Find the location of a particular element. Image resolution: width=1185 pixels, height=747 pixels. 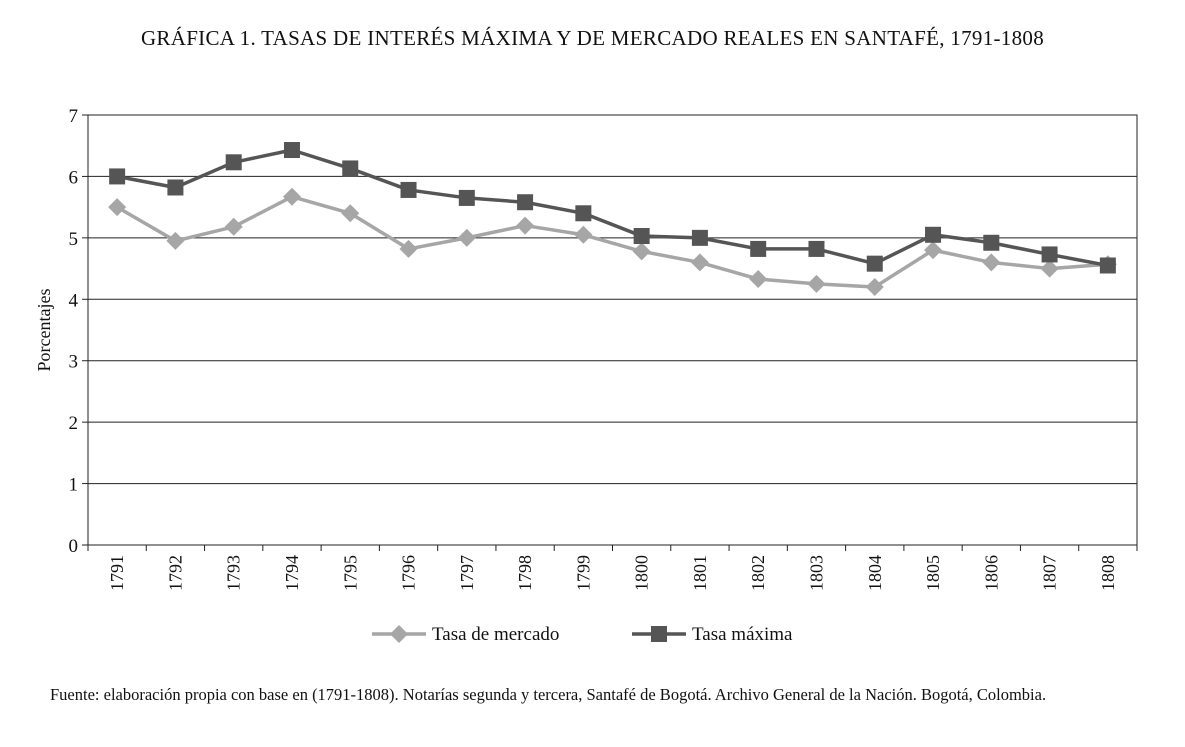

legend-label: Tasa máxima is located at coordinates (742, 634).